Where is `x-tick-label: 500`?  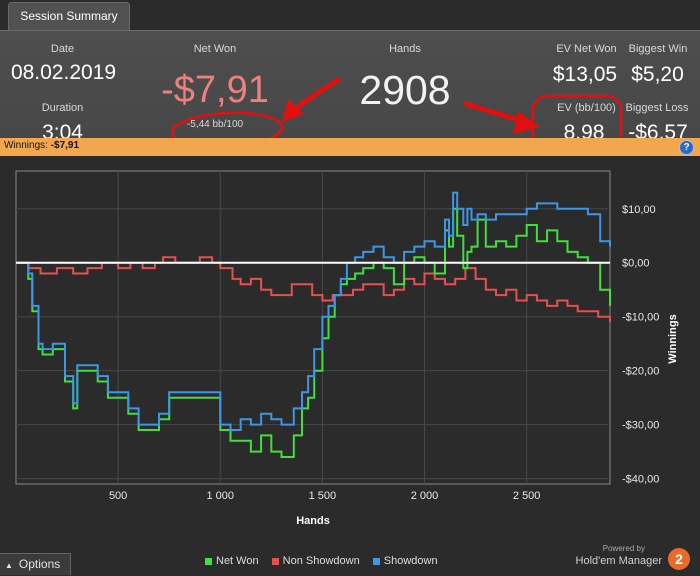 x-tick-label: 500 is located at coordinates (118, 496).